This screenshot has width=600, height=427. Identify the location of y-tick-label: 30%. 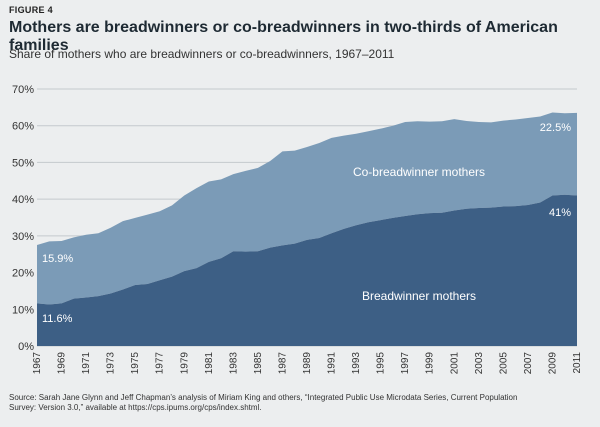
(23, 237).